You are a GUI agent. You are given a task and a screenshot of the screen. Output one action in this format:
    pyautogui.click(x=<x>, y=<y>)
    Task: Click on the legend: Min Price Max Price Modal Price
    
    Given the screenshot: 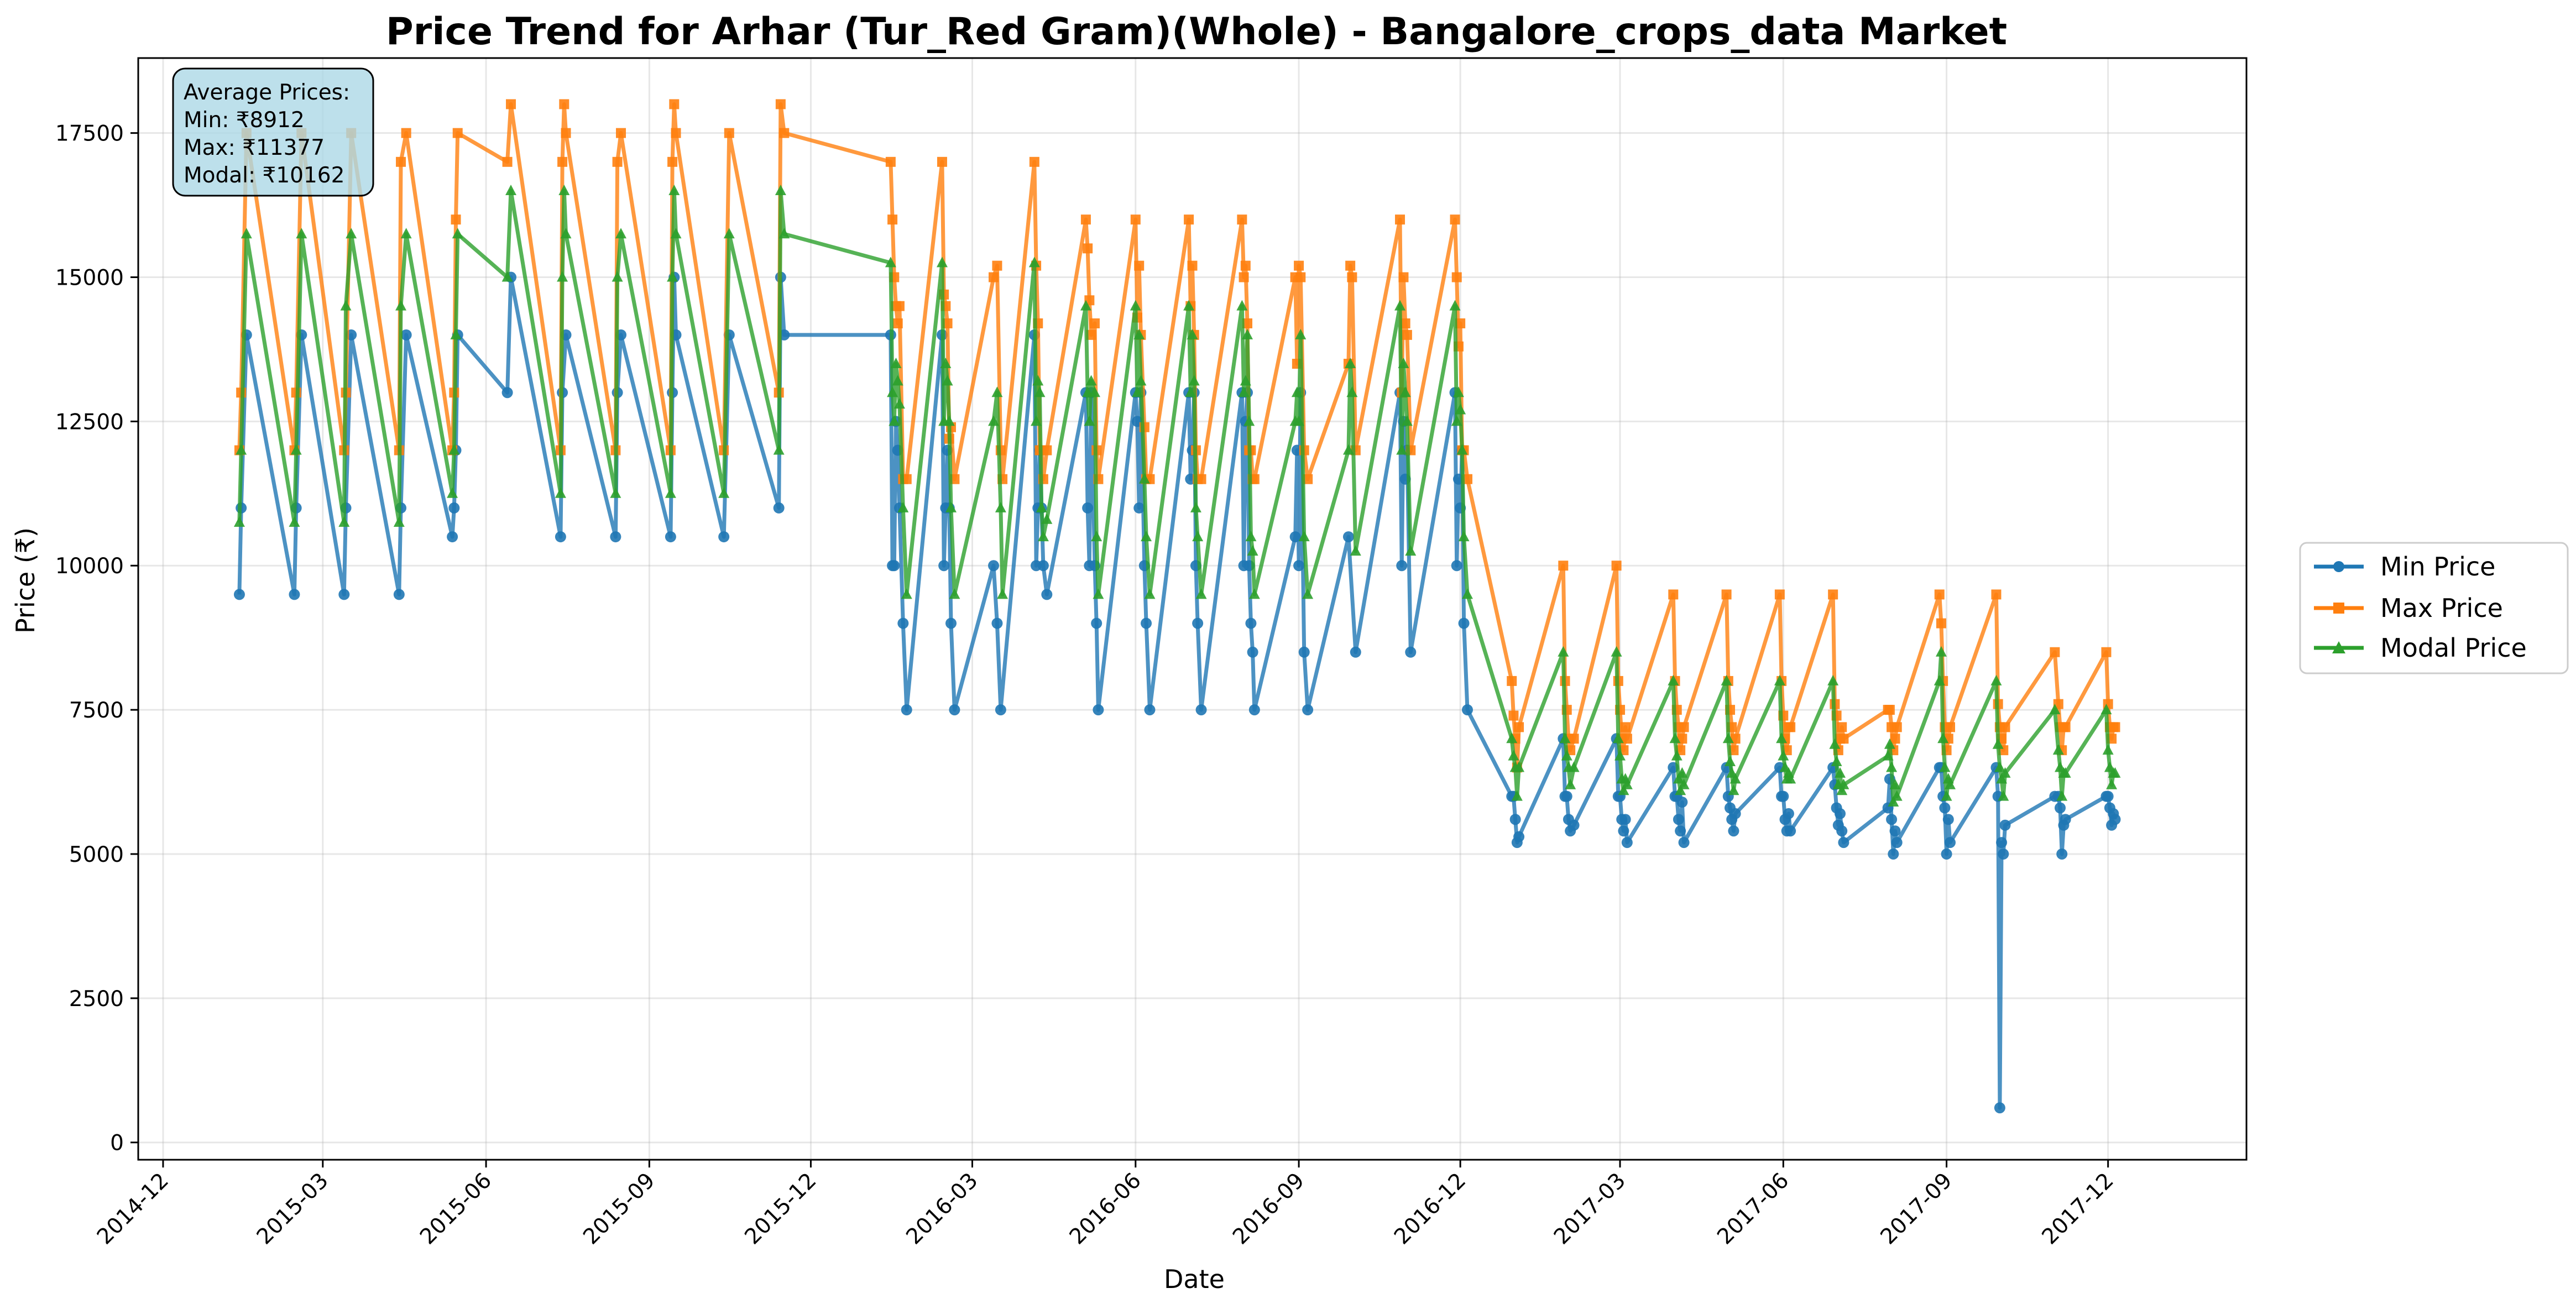 What is the action you would take?
    pyautogui.click(x=2434, y=608)
    